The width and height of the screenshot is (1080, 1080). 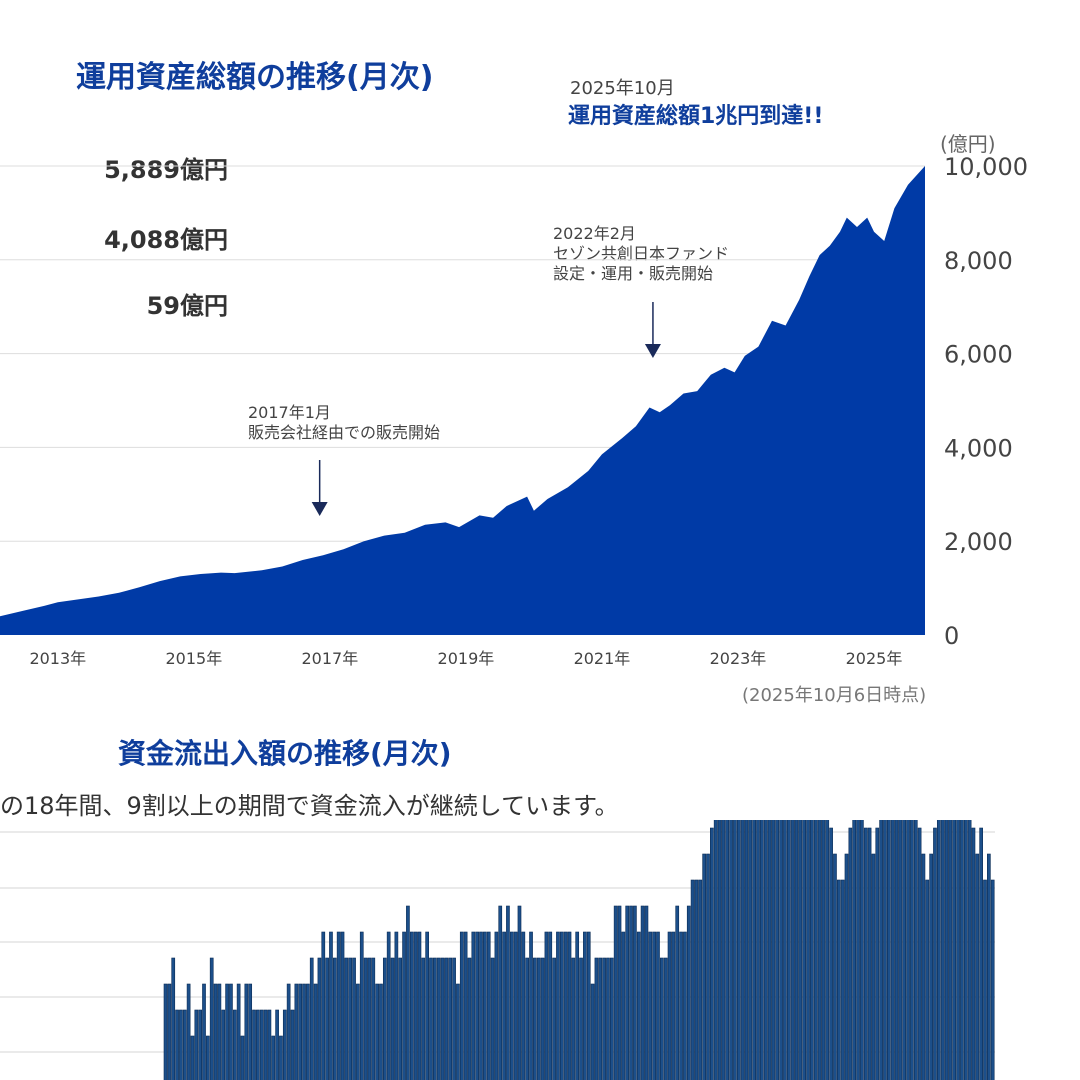 I want to click on y-tick-label: 10,000, so click(x=986, y=167).